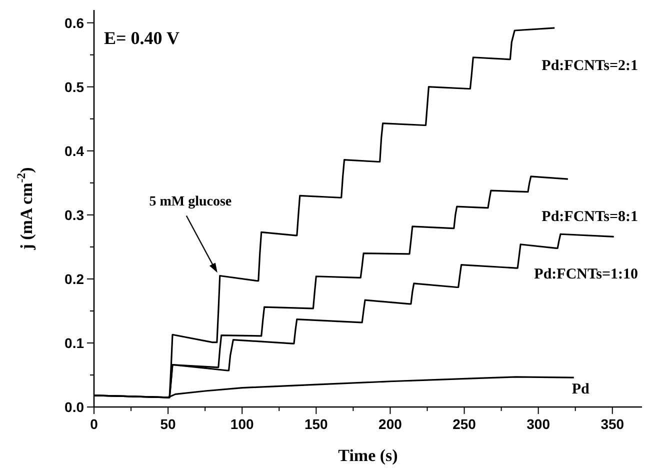  Describe the element at coordinates (464, 424) in the screenshot. I see `x-tick-label: 250` at that location.